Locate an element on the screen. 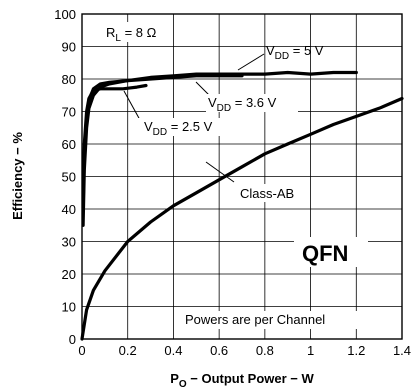 Image resolution: width=420 pixels, height=388 pixels. x-tick-label: 1.4 is located at coordinates (402, 350).